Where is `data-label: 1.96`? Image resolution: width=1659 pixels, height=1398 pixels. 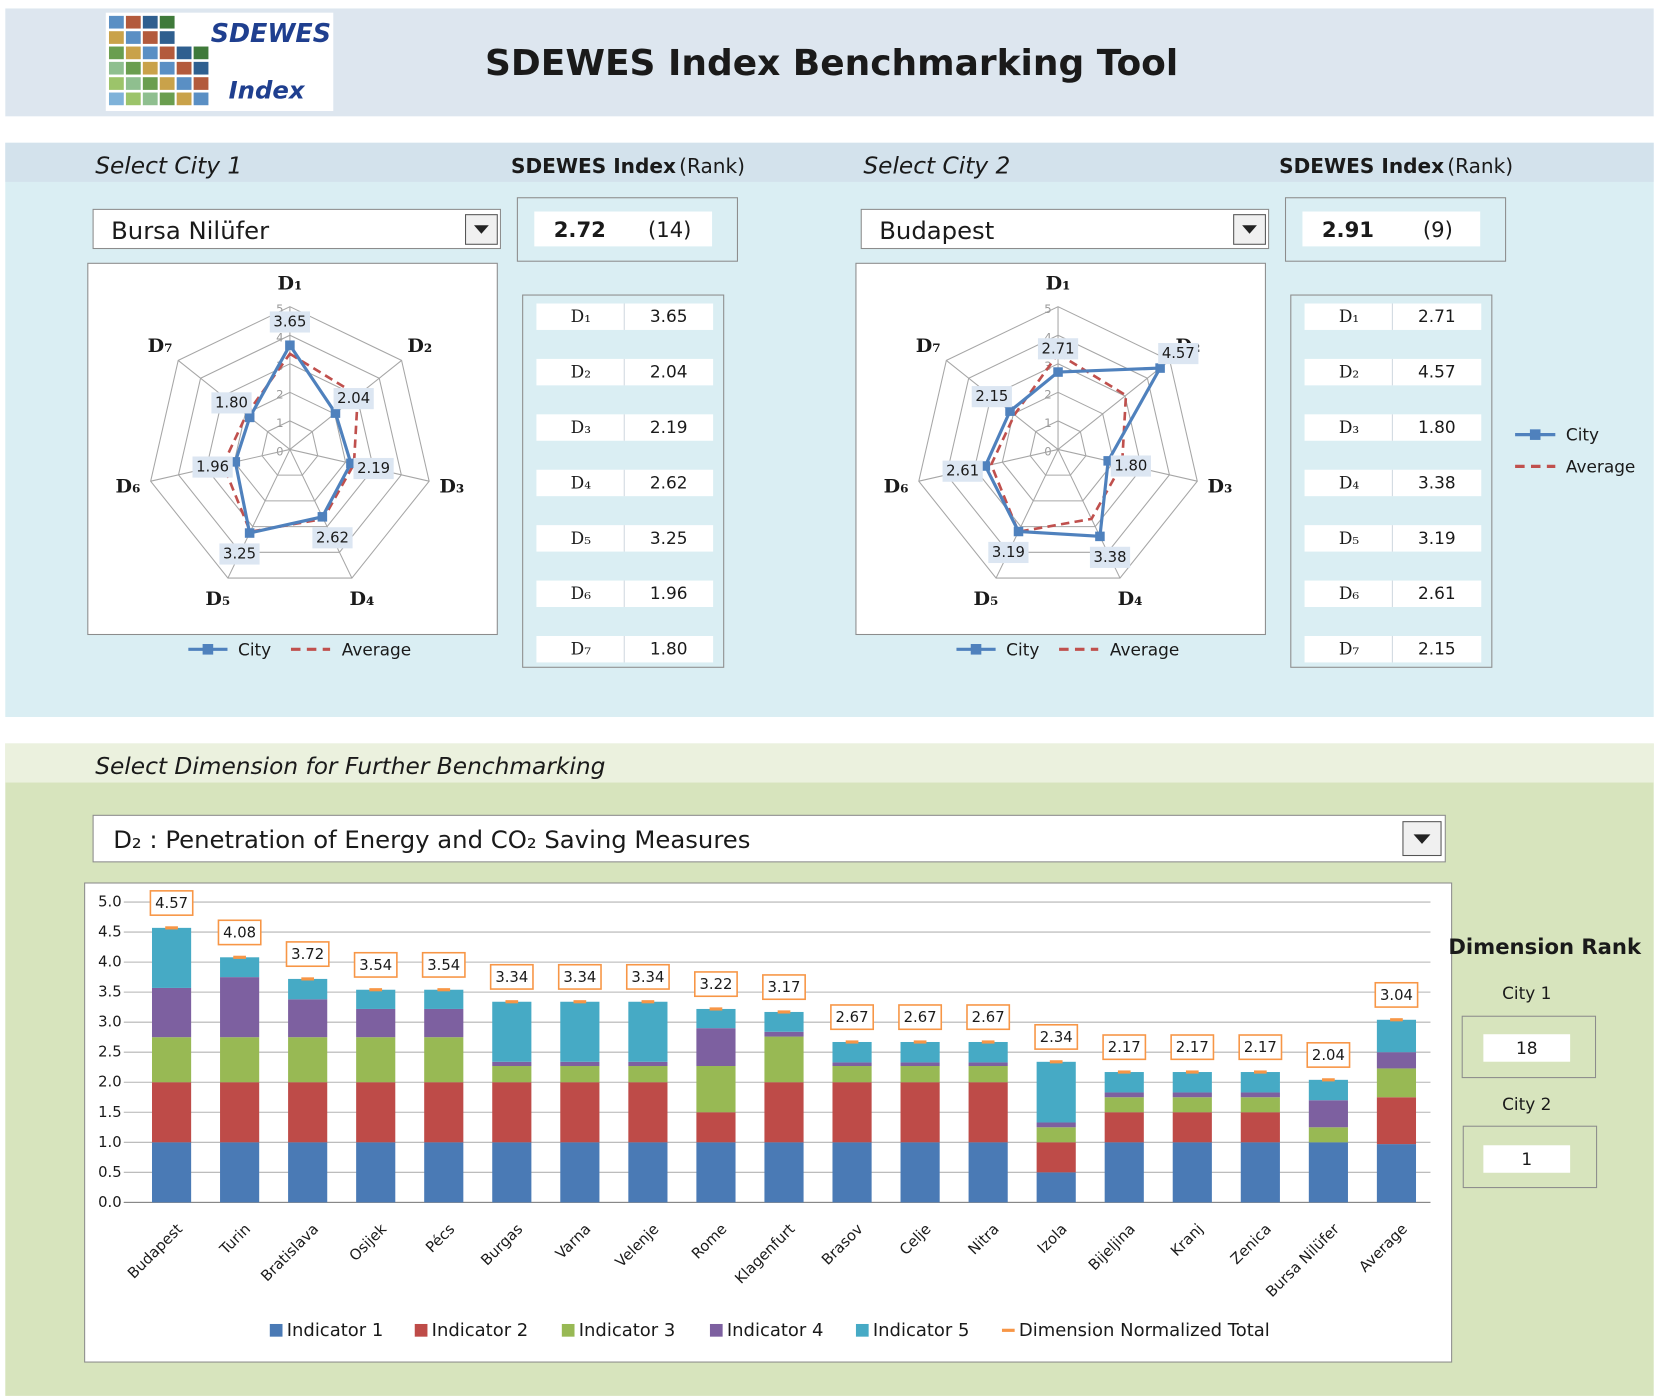 data-label: 1.96 is located at coordinates (212, 467).